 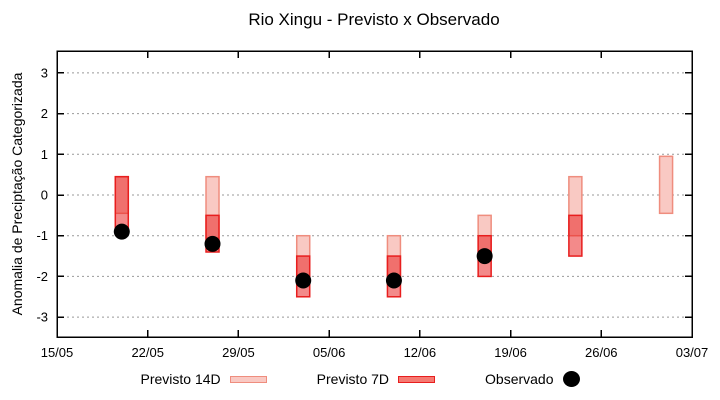 I want to click on x-tick-label: 05/06, so click(x=329, y=352).